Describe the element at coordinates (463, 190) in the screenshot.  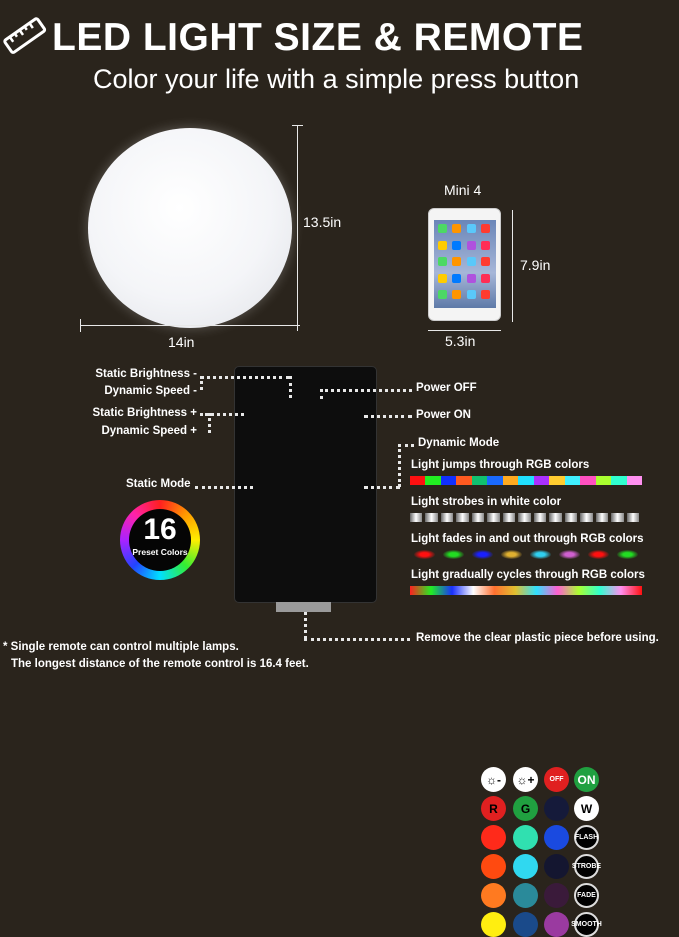
I see `tablet-name: Mini 4` at that location.